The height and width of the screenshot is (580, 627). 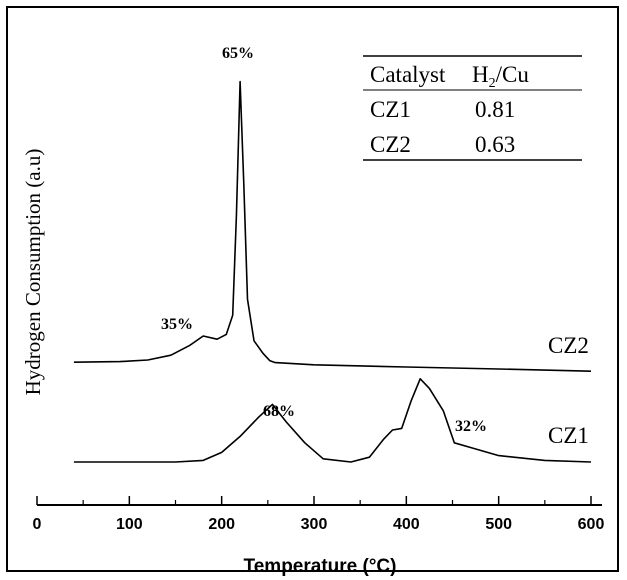 What do you see at coordinates (591, 524) in the screenshot?
I see `x-tick-label-600: 600` at bounding box center [591, 524].